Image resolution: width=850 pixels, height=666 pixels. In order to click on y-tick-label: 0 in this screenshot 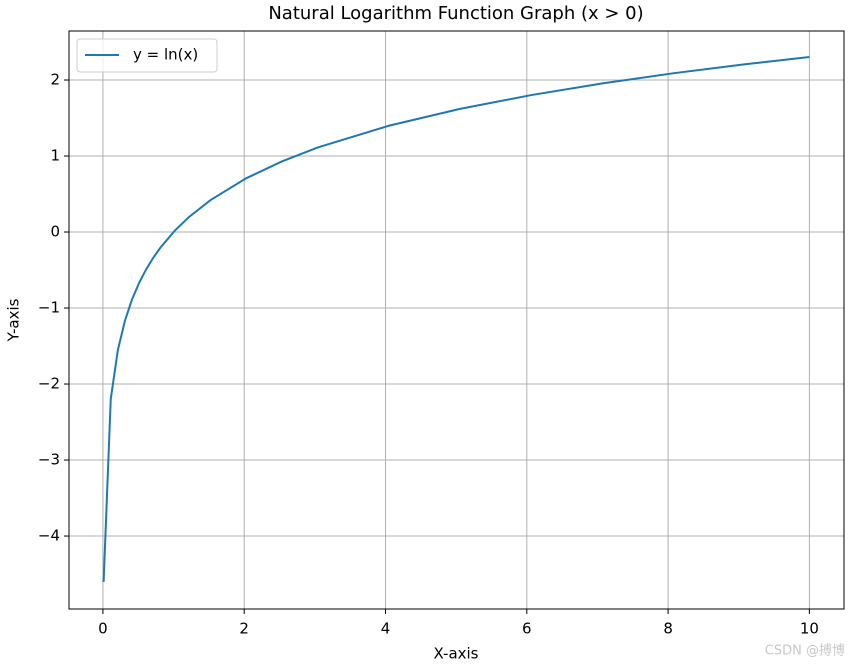, I will do `click(55, 232)`.